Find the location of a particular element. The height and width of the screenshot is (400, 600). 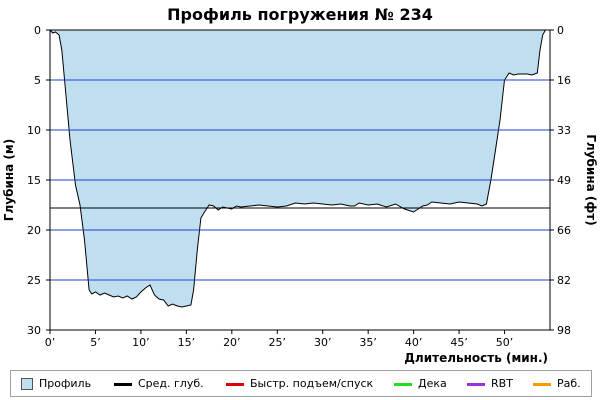

chart-title: Профиль погружения № 234 is located at coordinates (300, 14).